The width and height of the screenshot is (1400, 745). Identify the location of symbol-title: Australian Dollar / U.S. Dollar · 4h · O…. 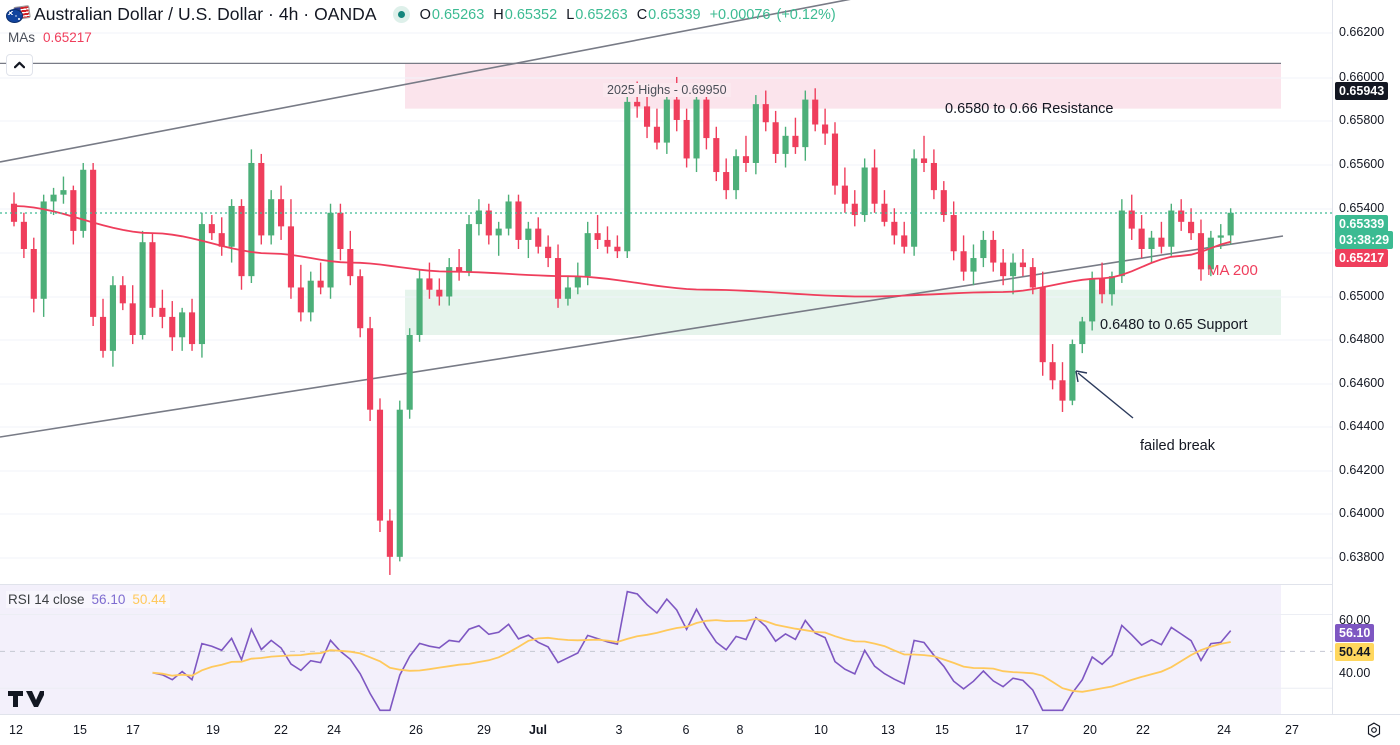
(205, 14).